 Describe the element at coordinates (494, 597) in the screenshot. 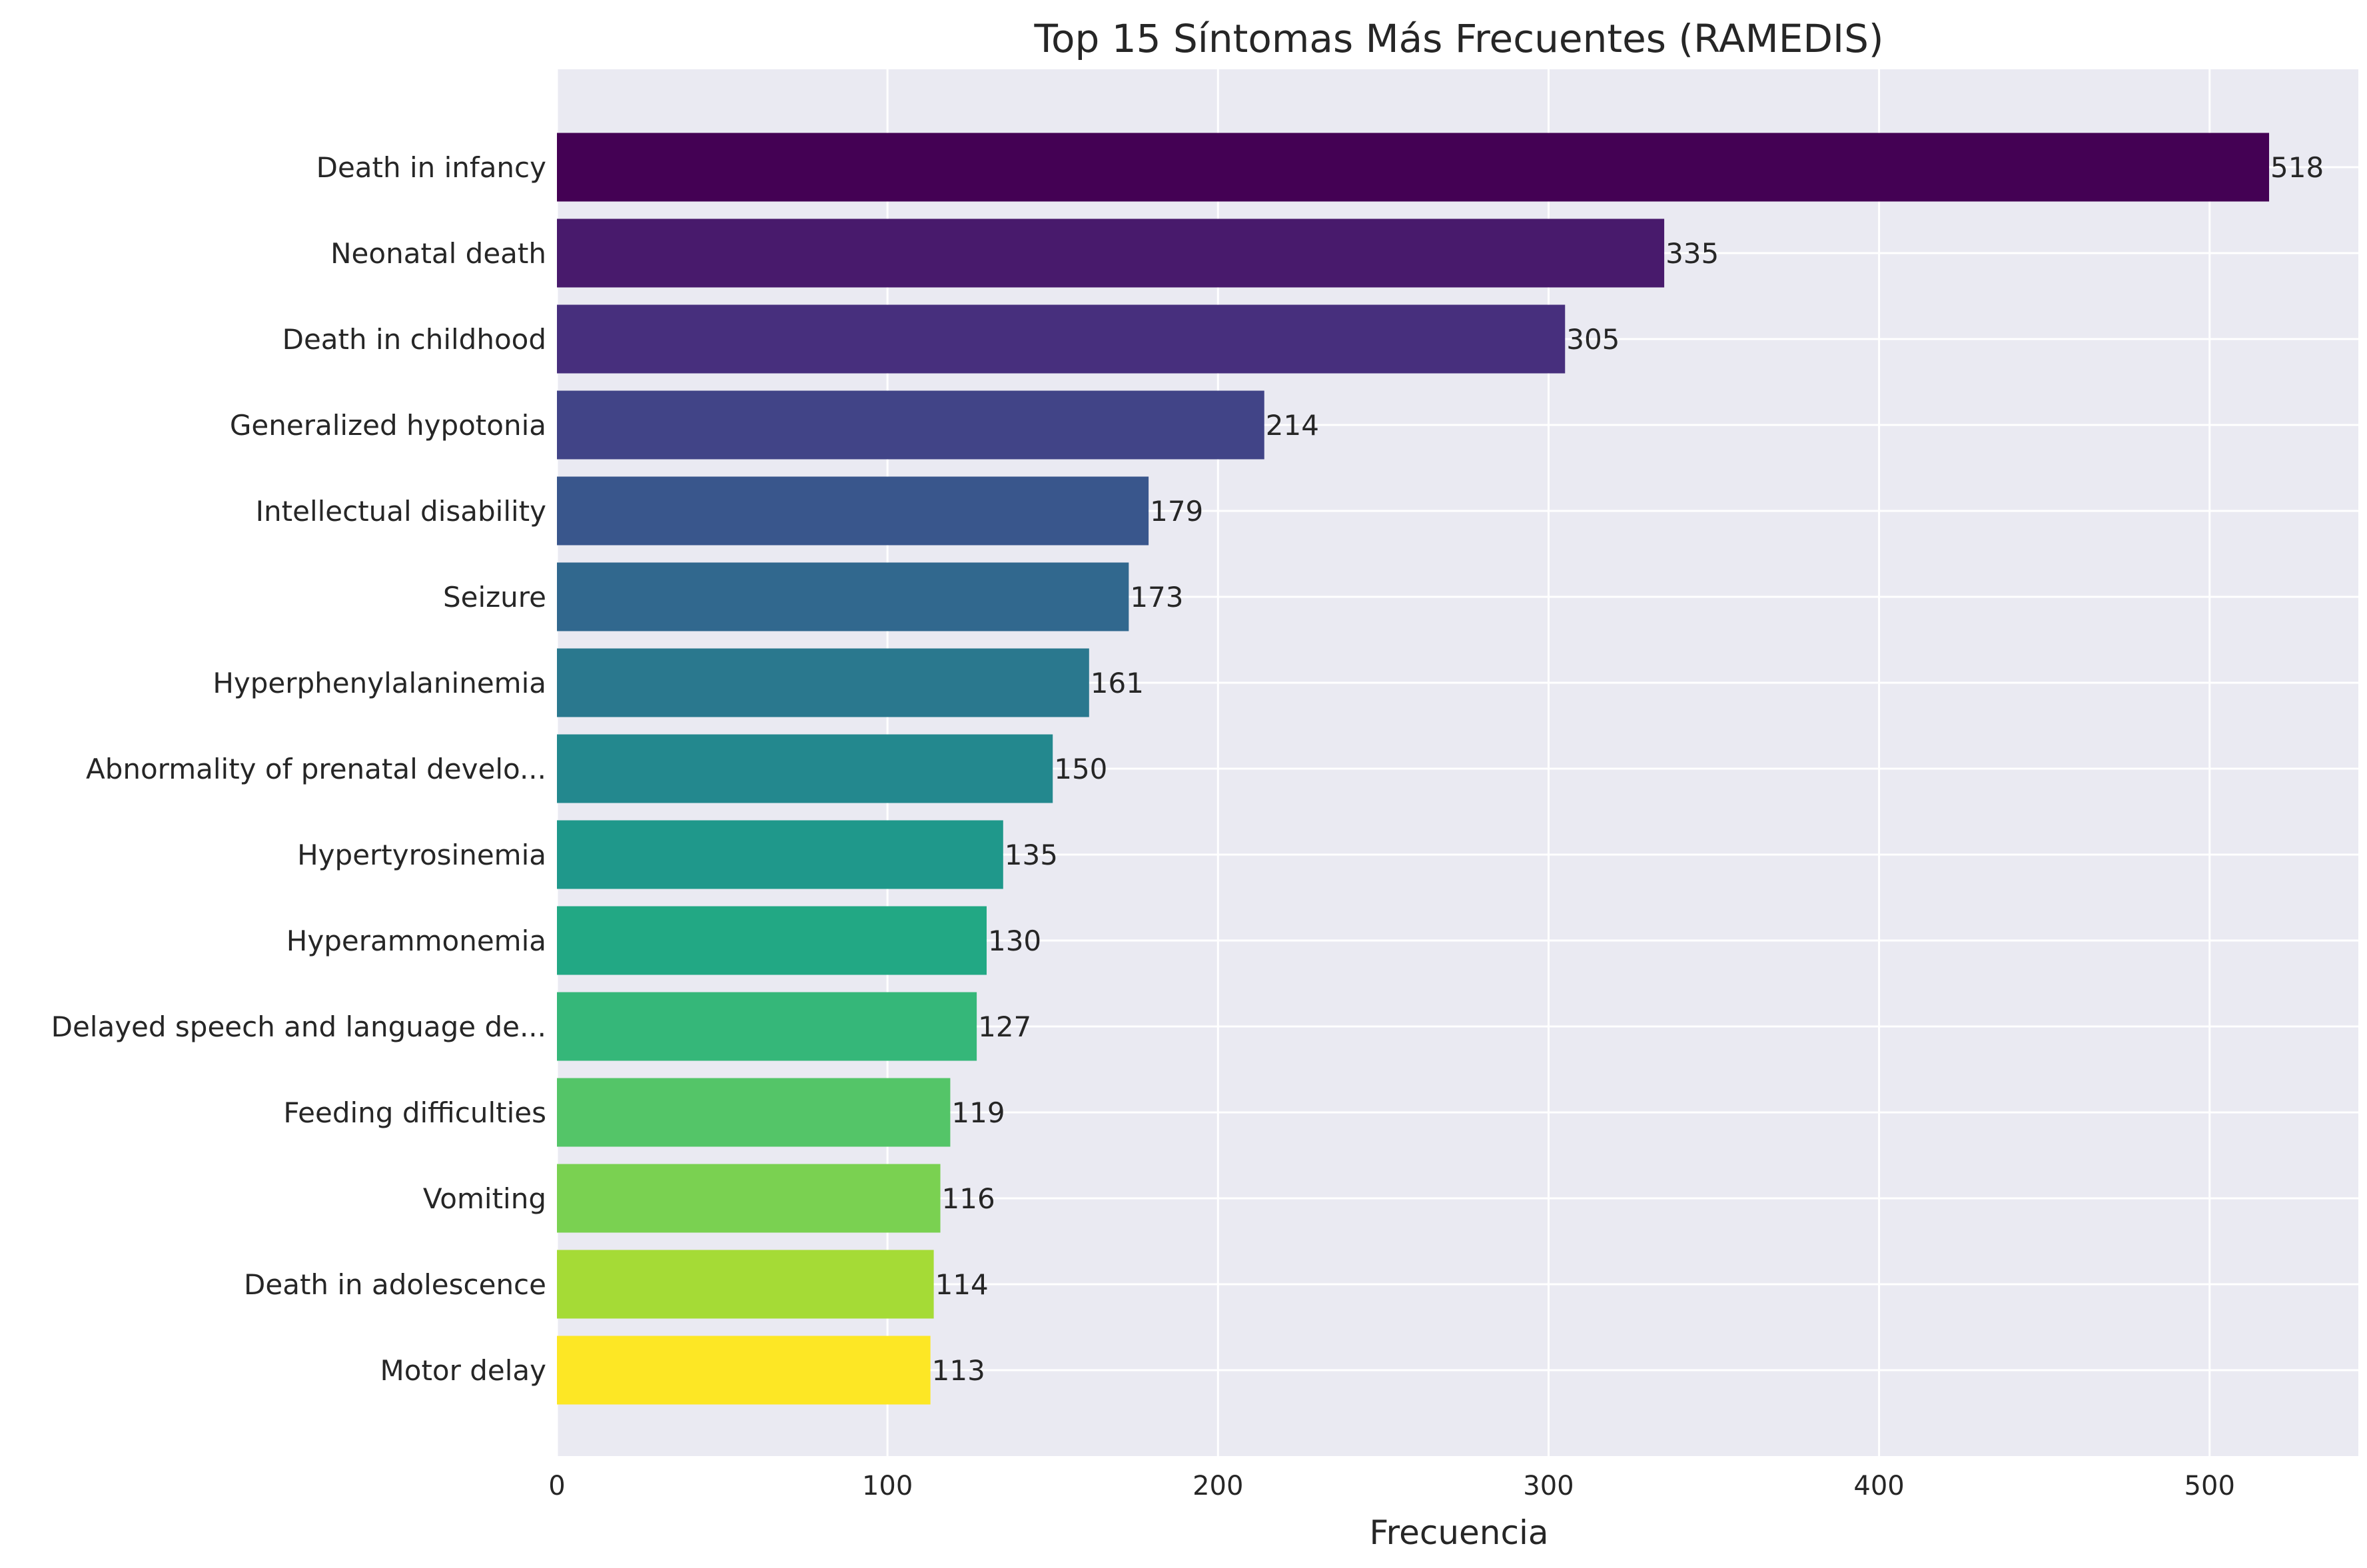

I see `y-tick-label: Seizure` at that location.